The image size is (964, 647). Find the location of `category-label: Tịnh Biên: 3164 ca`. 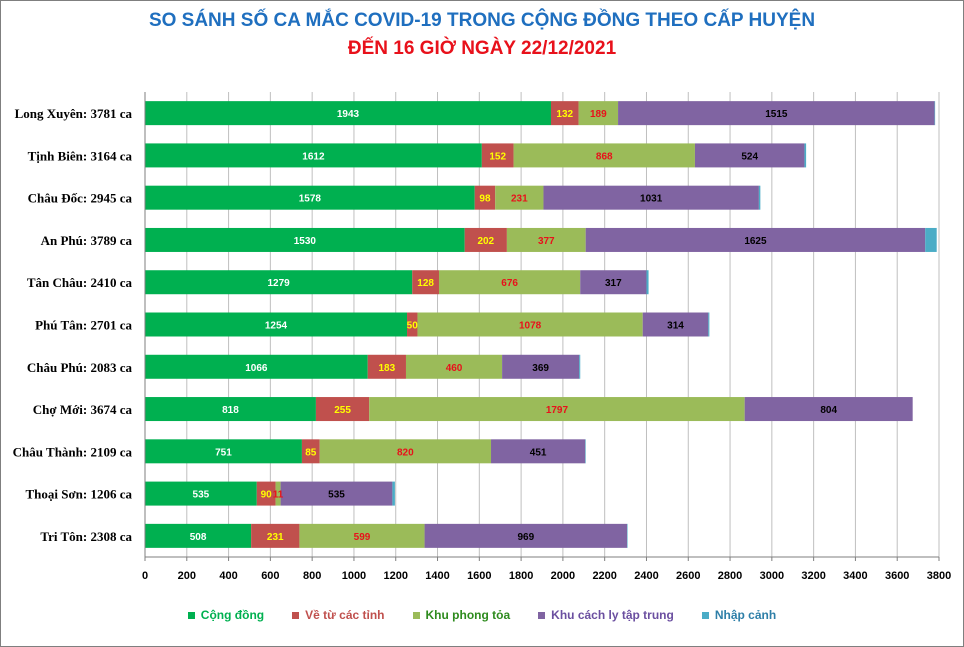

category-label: Tịnh Biên: 3164 ca is located at coordinates (80, 155).